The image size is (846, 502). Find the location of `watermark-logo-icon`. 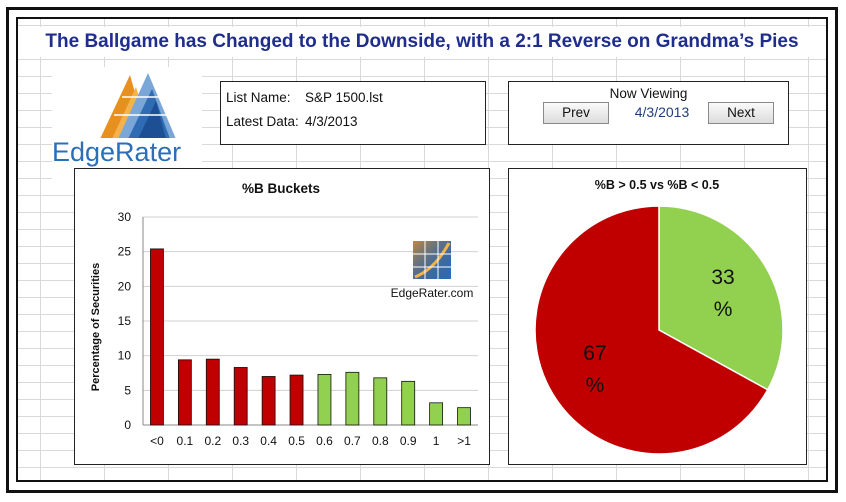

watermark-logo-icon is located at coordinates (432, 260).